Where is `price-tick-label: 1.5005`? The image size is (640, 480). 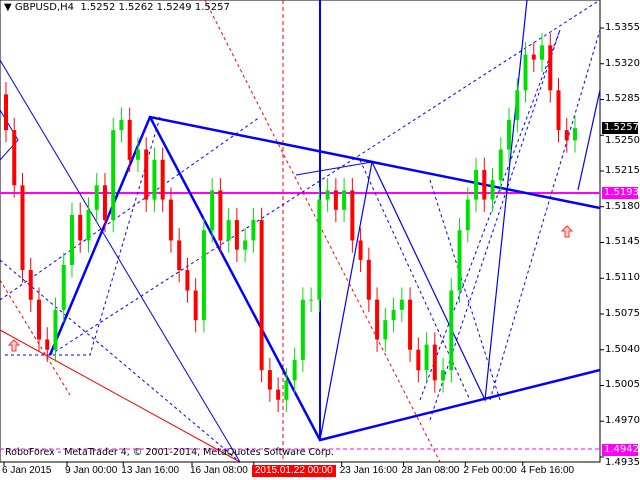 price-tick-label: 1.5005 is located at coordinates (622, 385).